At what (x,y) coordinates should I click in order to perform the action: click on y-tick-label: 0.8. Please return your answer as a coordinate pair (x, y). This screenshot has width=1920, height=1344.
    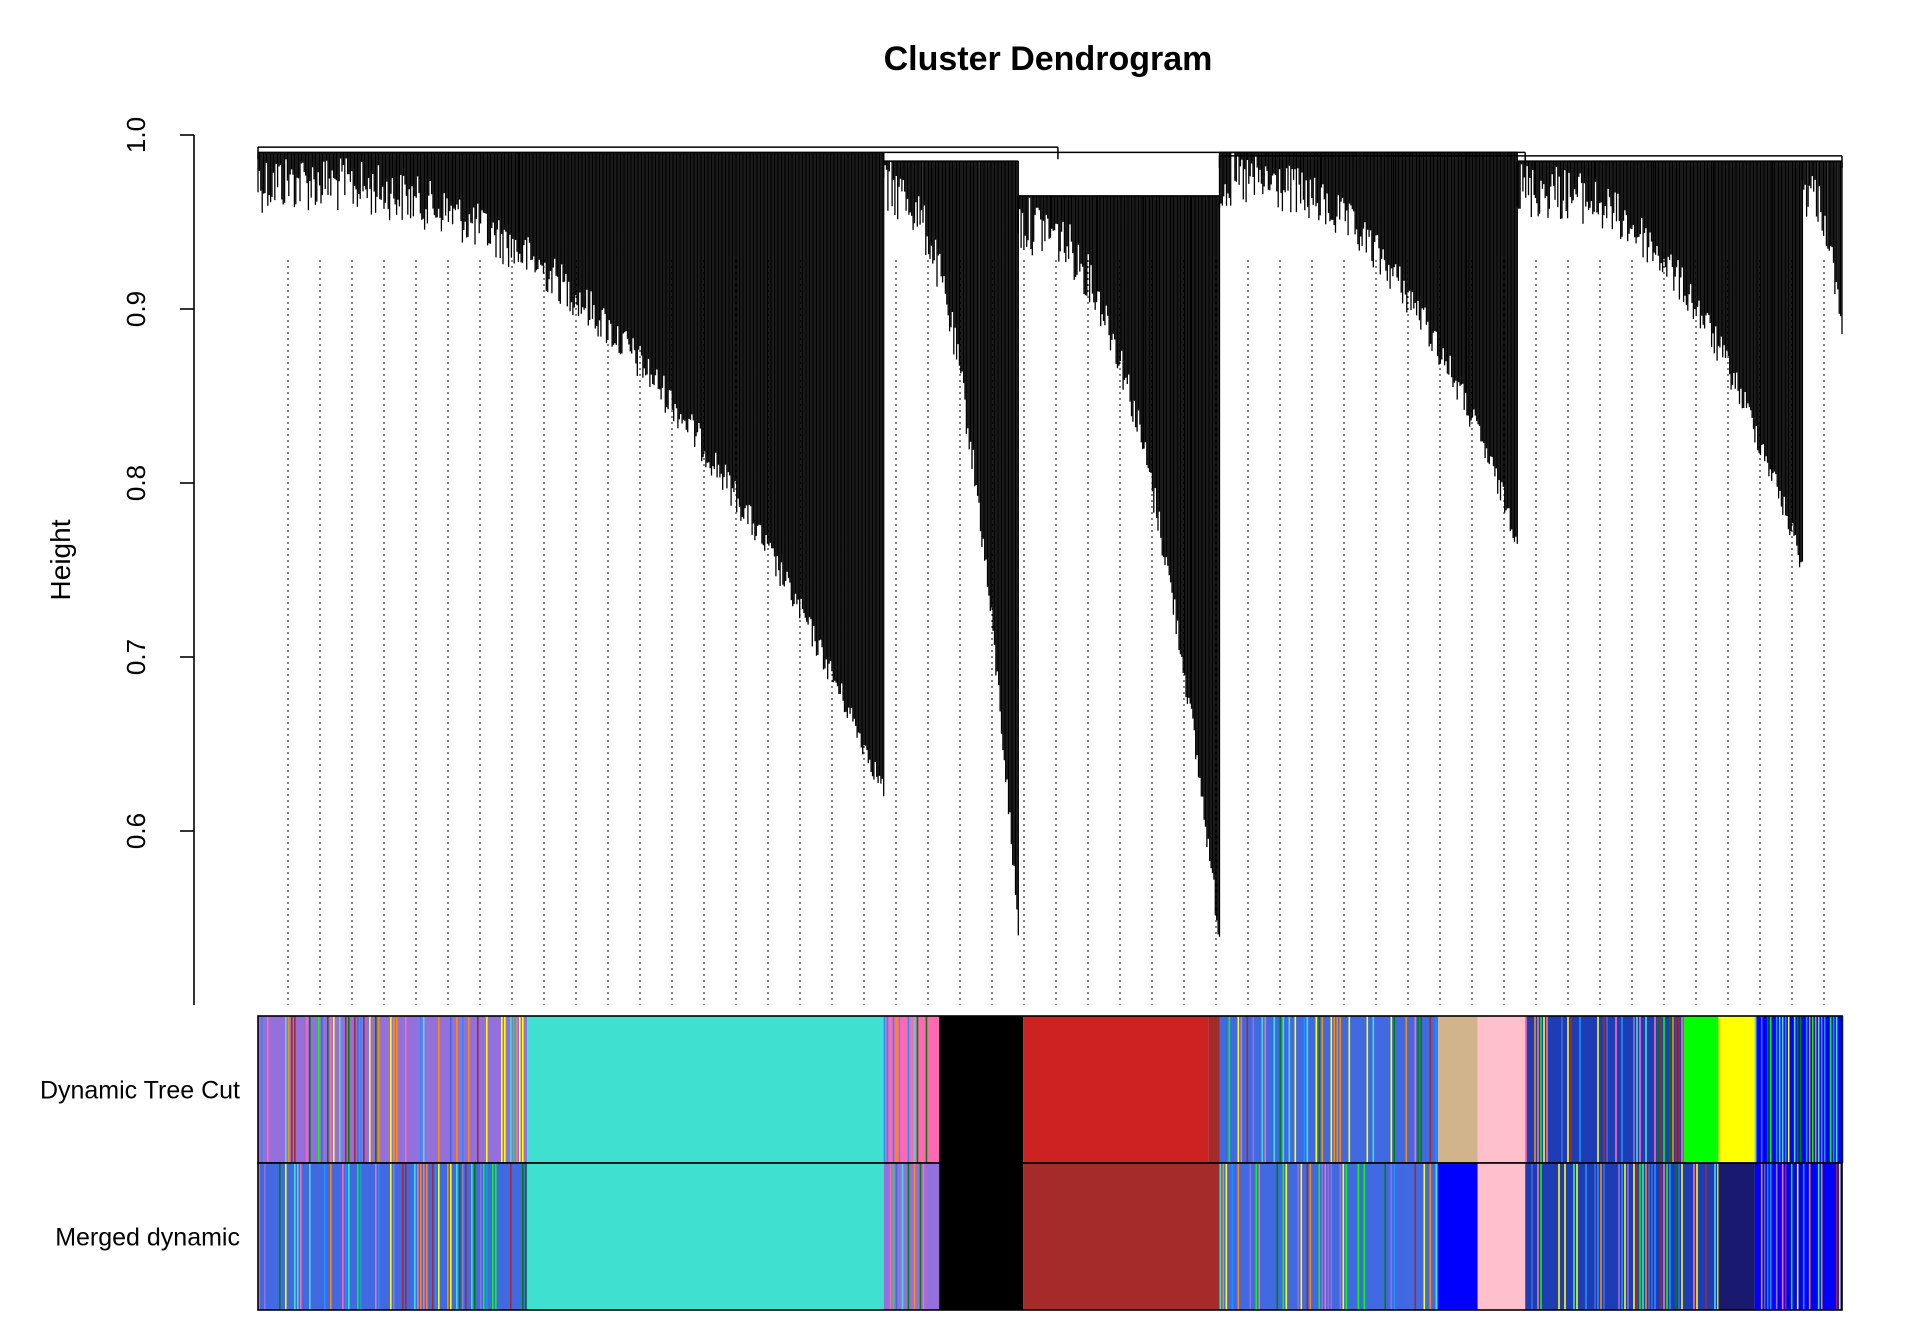
    Looking at the image, I should click on (136, 483).